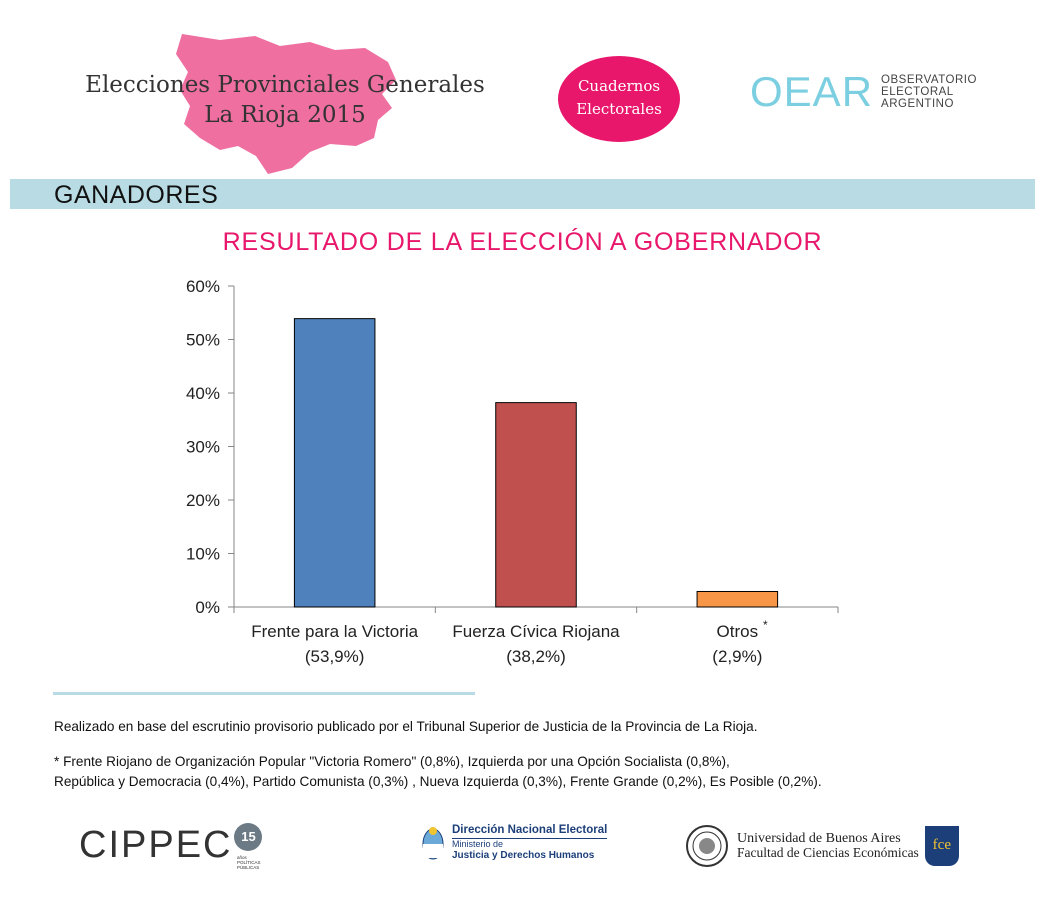 The height and width of the screenshot is (900, 1045). What do you see at coordinates (619, 86) in the screenshot?
I see `badge-line1: Cuadernos` at bounding box center [619, 86].